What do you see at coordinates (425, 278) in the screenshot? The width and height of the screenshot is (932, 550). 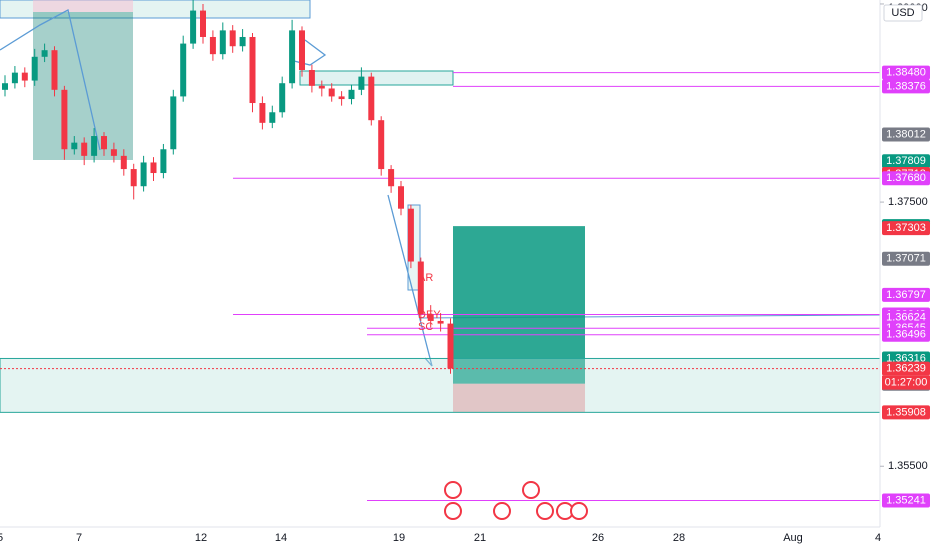 I see `annotation: AR` at bounding box center [425, 278].